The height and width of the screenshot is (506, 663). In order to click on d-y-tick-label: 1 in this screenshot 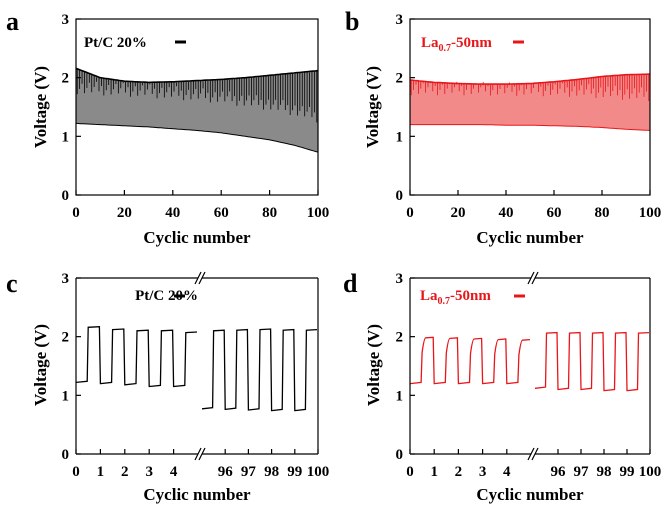, I will do `click(400, 396)`.